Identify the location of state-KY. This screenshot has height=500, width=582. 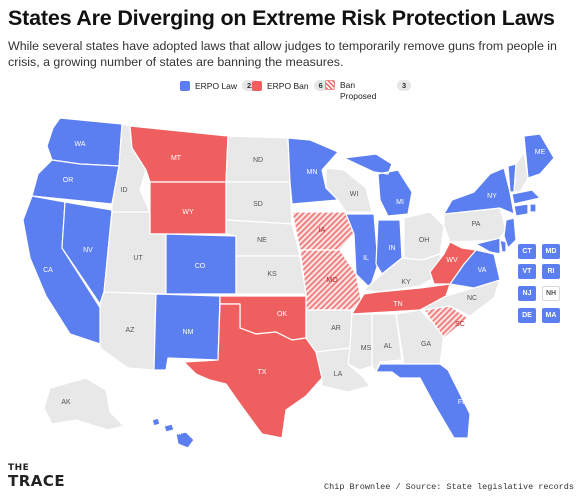
(404, 273).